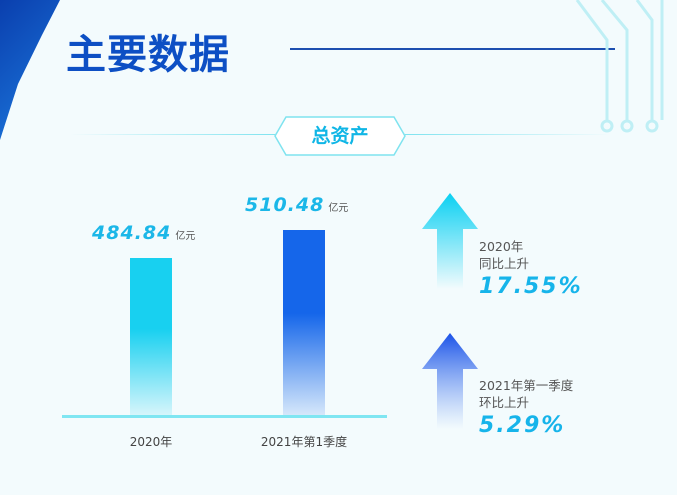 The width and height of the screenshot is (677, 495). I want to click on bar-2021q1, so click(304, 322).